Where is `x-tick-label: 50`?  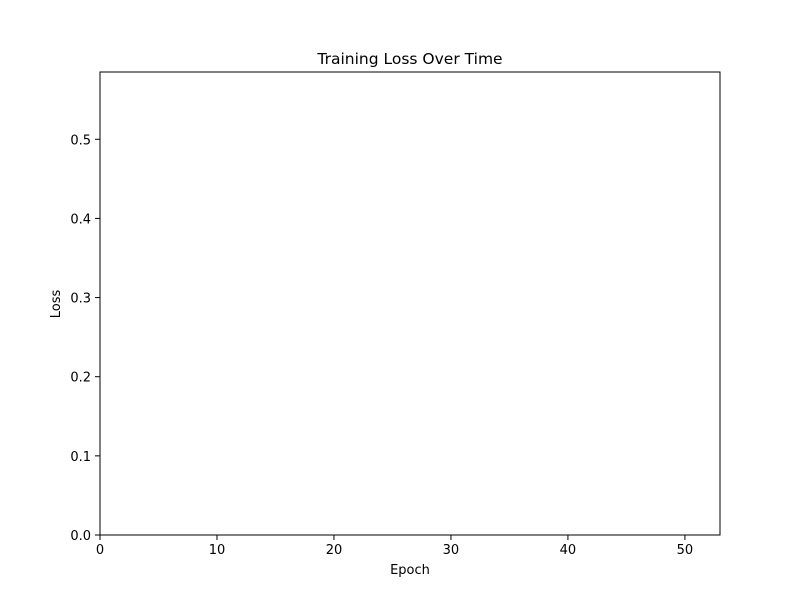
x-tick-label: 50 is located at coordinates (685, 550).